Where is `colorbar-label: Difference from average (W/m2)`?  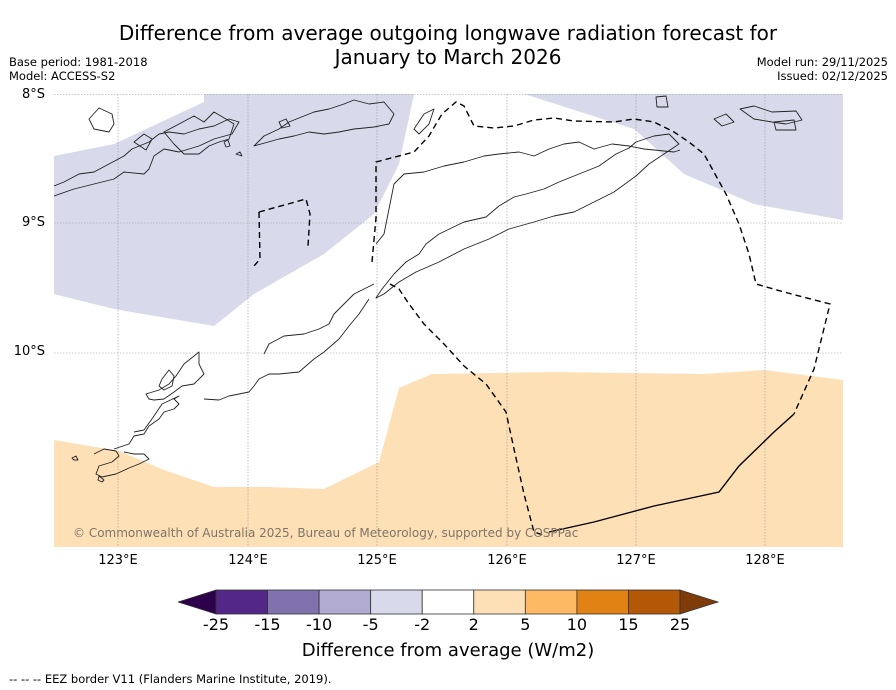 colorbar-label: Difference from average (W/m2) is located at coordinates (448, 650).